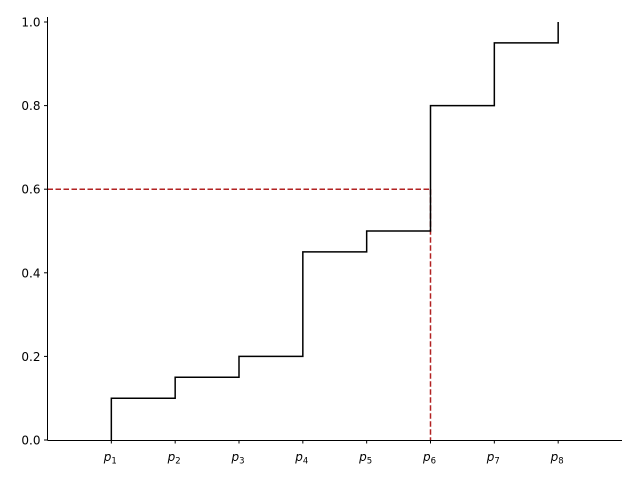  I want to click on x-tick-label: p1, so click(110, 458).